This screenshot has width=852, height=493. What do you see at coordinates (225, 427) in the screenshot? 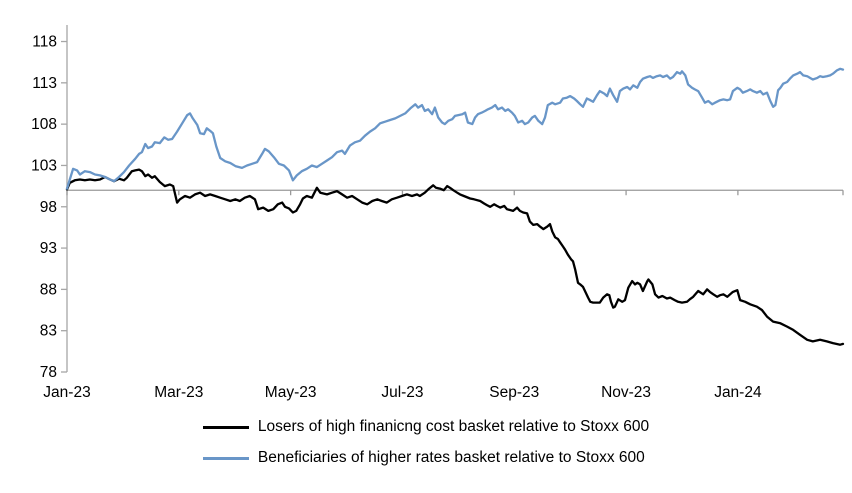
I see `losers-line-swatch` at bounding box center [225, 427].